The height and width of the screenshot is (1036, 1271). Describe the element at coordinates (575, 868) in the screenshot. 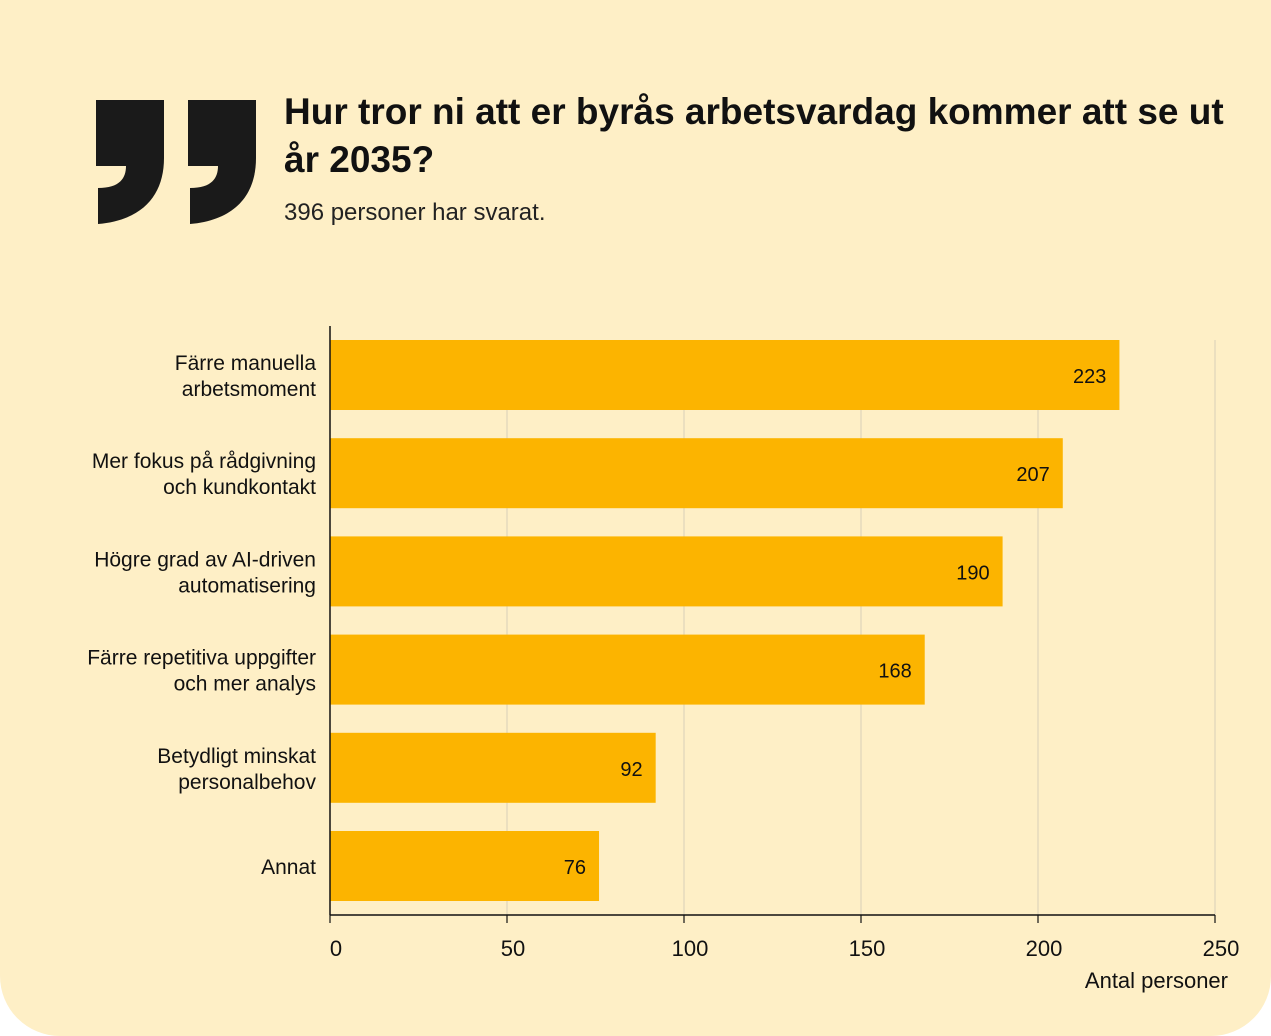

I see `bar-value-label: 76` at that location.